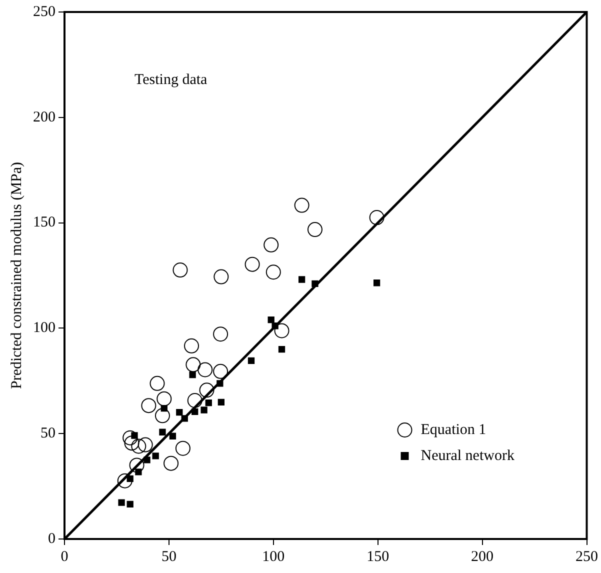 The image size is (601, 573). Describe the element at coordinates (64, 556) in the screenshot. I see `x-tick-label: 0` at that location.